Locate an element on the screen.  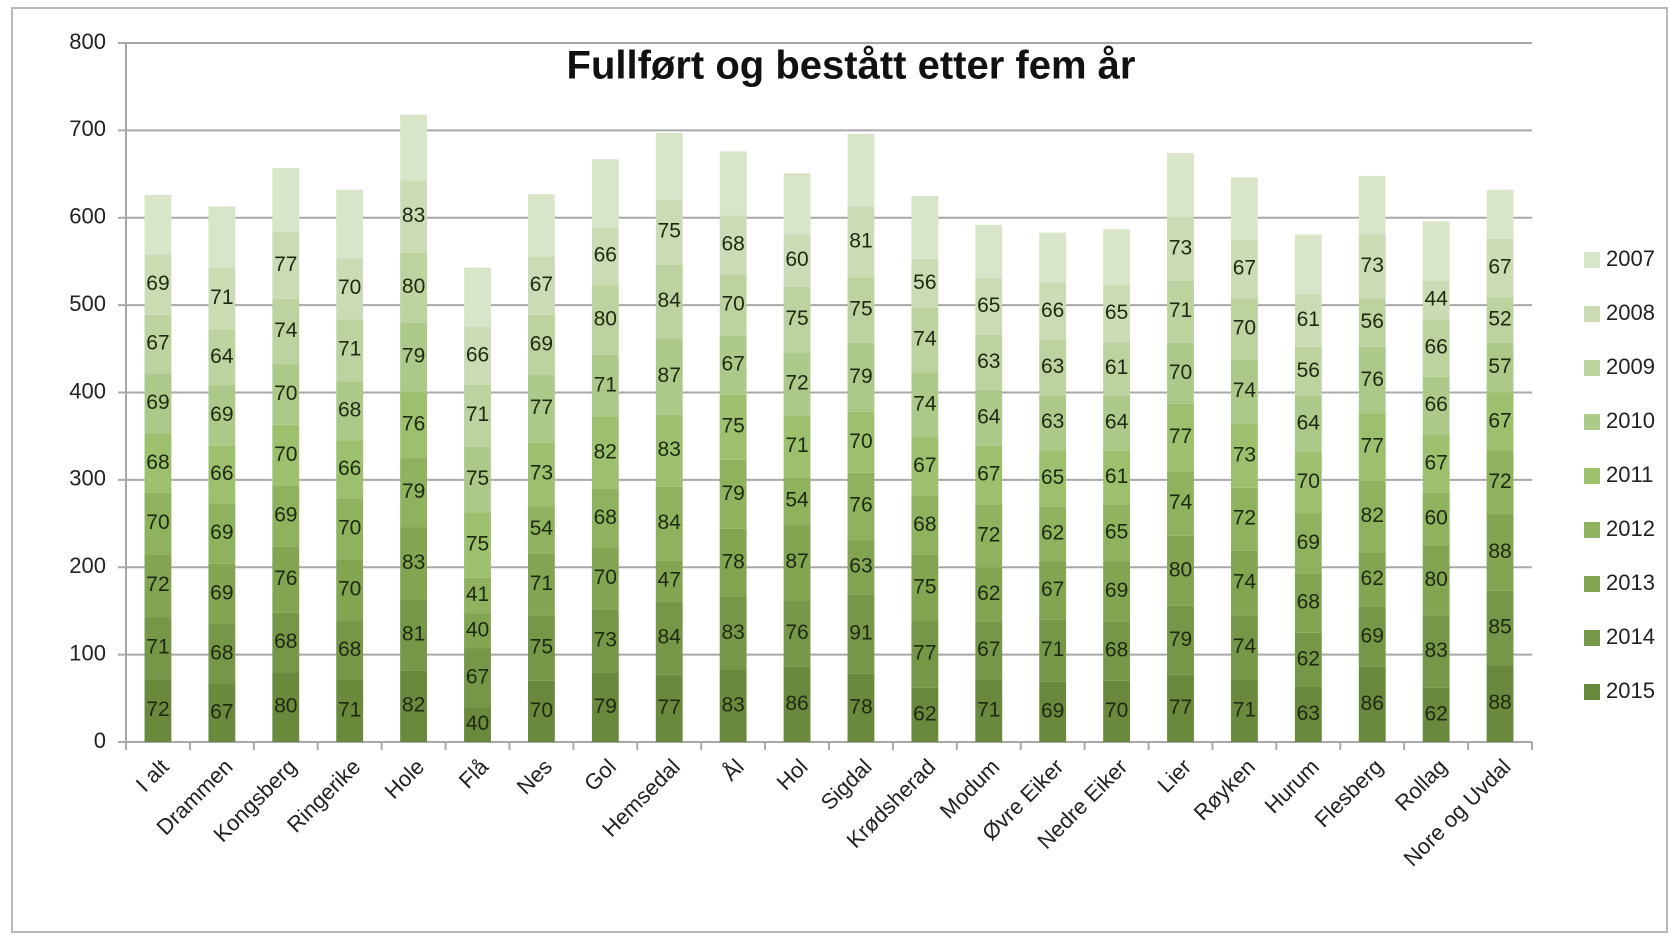
data-label: 81 is located at coordinates (413, 634).